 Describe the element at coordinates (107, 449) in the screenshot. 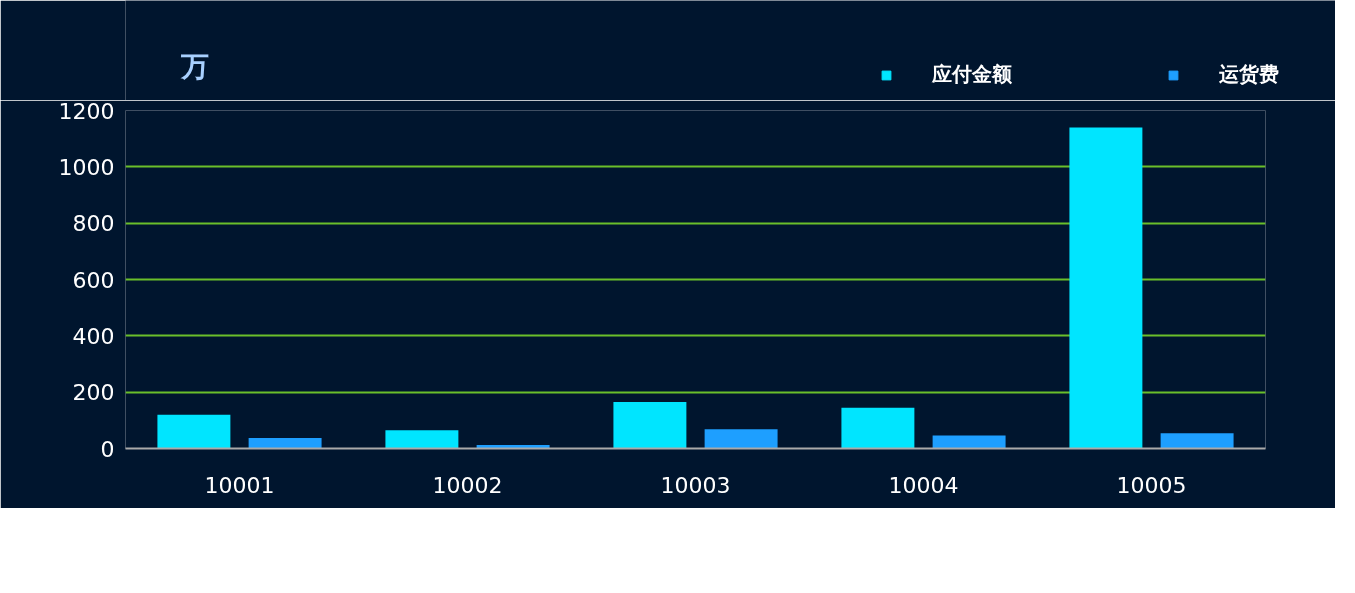

I see `y-tick-label: 0` at that location.